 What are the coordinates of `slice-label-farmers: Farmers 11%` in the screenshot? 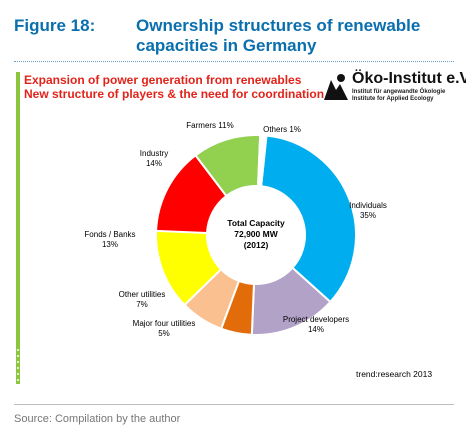 It's located at (209, 125).